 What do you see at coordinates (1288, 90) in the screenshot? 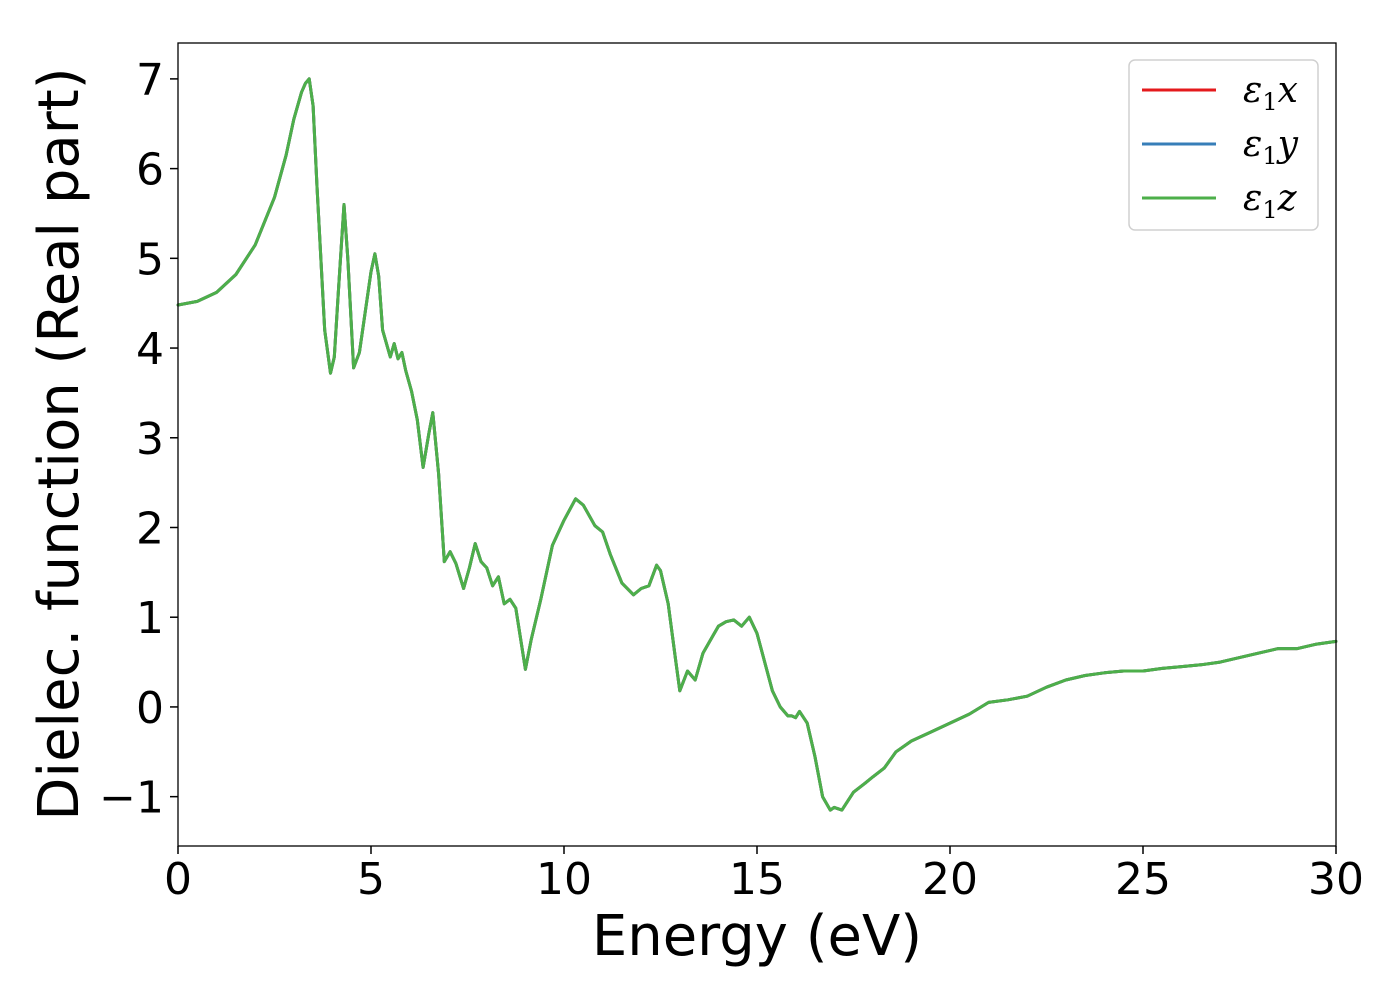
I see `legend-variable: x` at bounding box center [1288, 90].